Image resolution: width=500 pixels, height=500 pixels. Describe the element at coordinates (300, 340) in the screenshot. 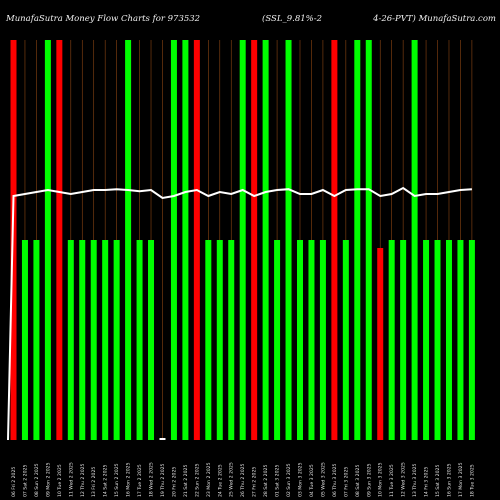

I see `bar-03-mon-3-2025` at that location.